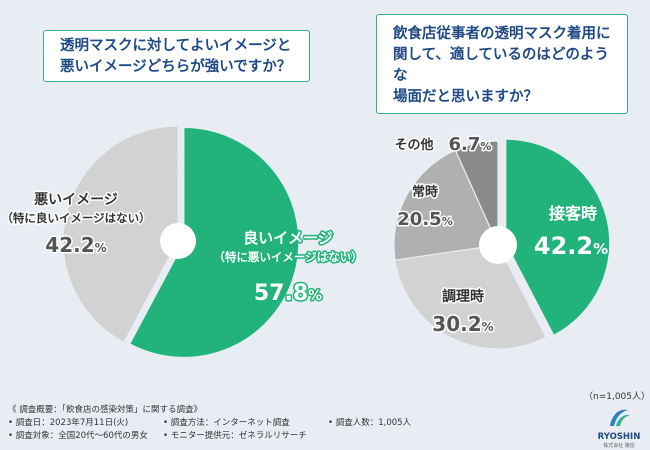  I want to click on question-right-line2: 関して、適しているのはどのような, so click(501, 65).